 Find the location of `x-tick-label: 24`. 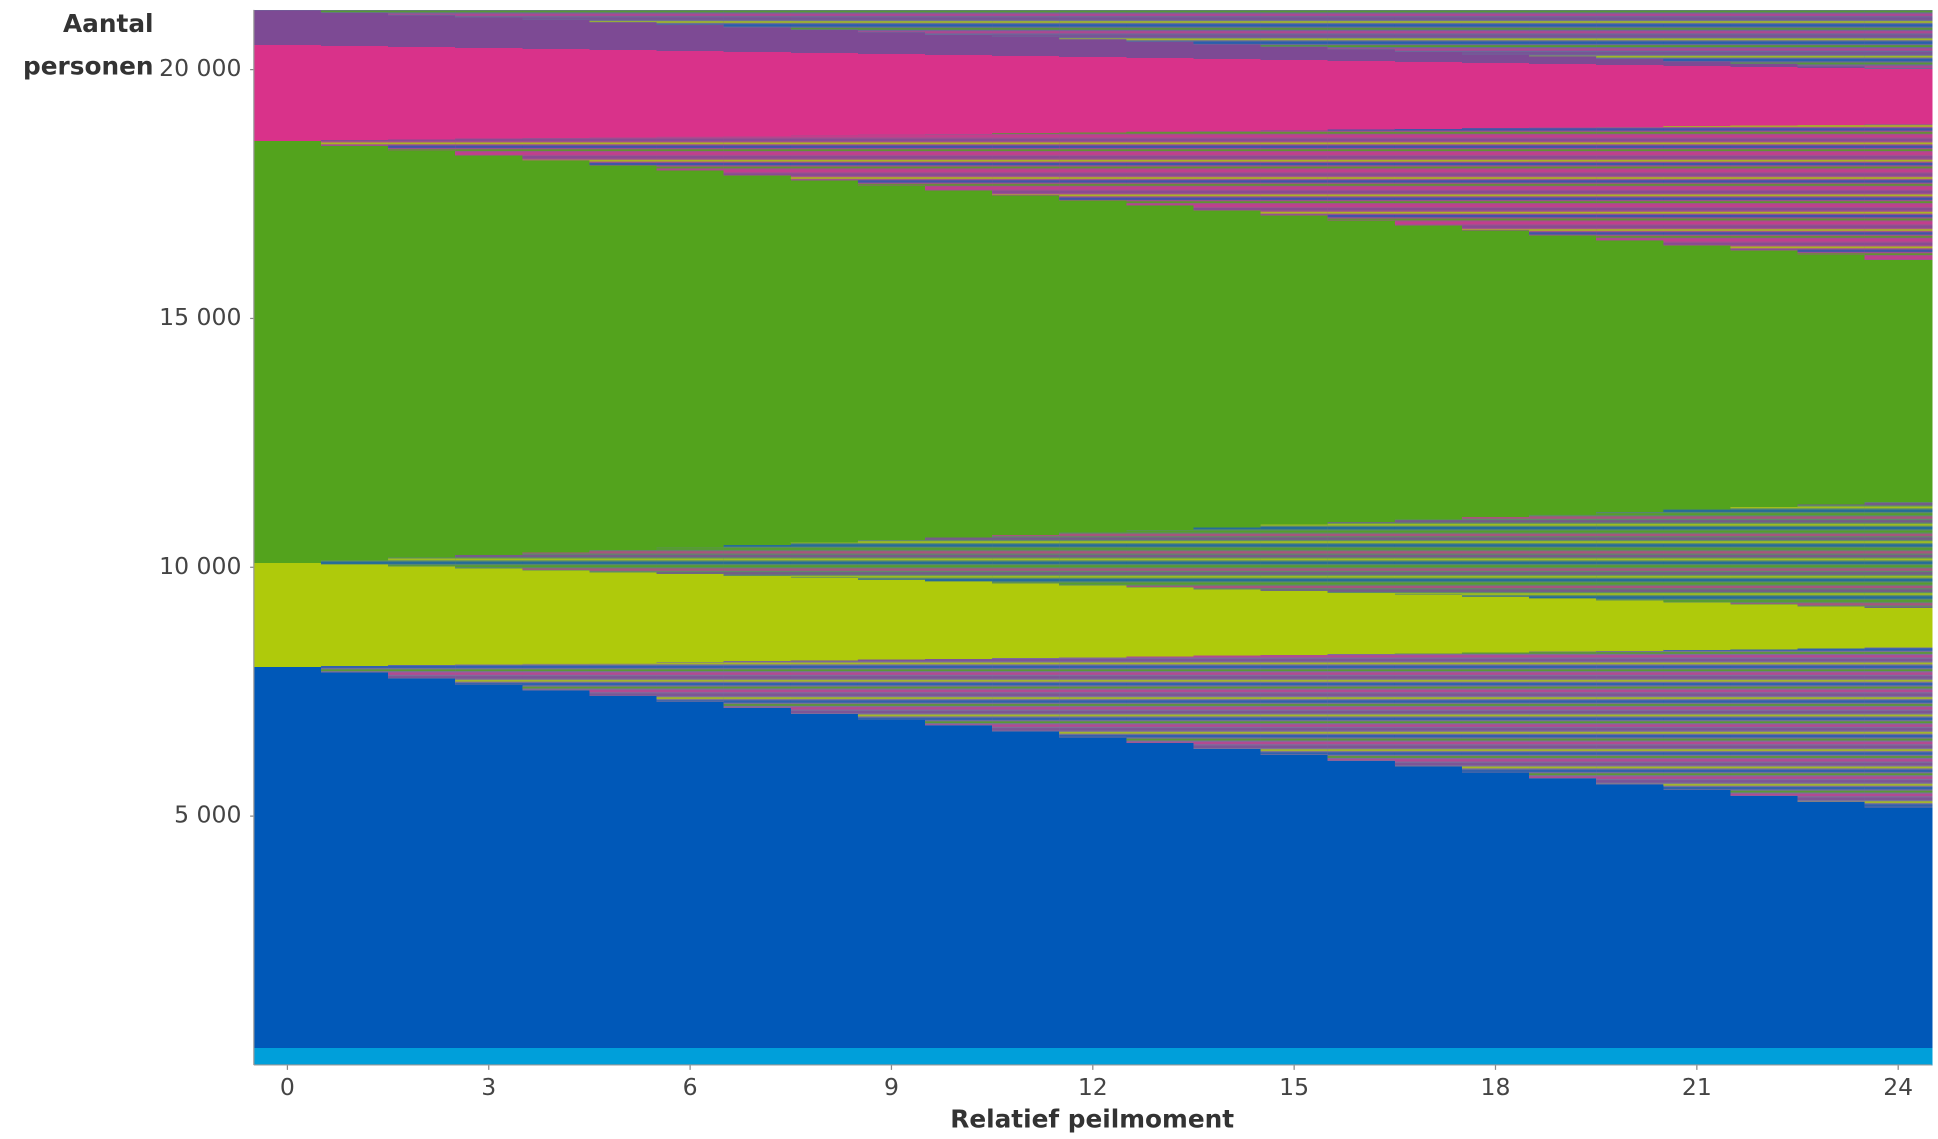

x-tick-label: 24 is located at coordinates (1898, 1087).